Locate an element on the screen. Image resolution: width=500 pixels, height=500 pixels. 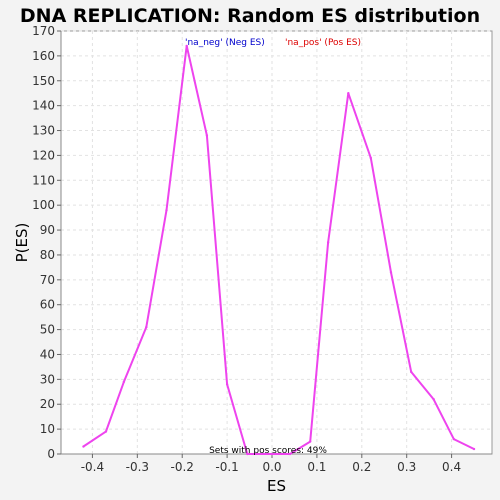
y-tick-label: 50 is located at coordinates (47, 330).